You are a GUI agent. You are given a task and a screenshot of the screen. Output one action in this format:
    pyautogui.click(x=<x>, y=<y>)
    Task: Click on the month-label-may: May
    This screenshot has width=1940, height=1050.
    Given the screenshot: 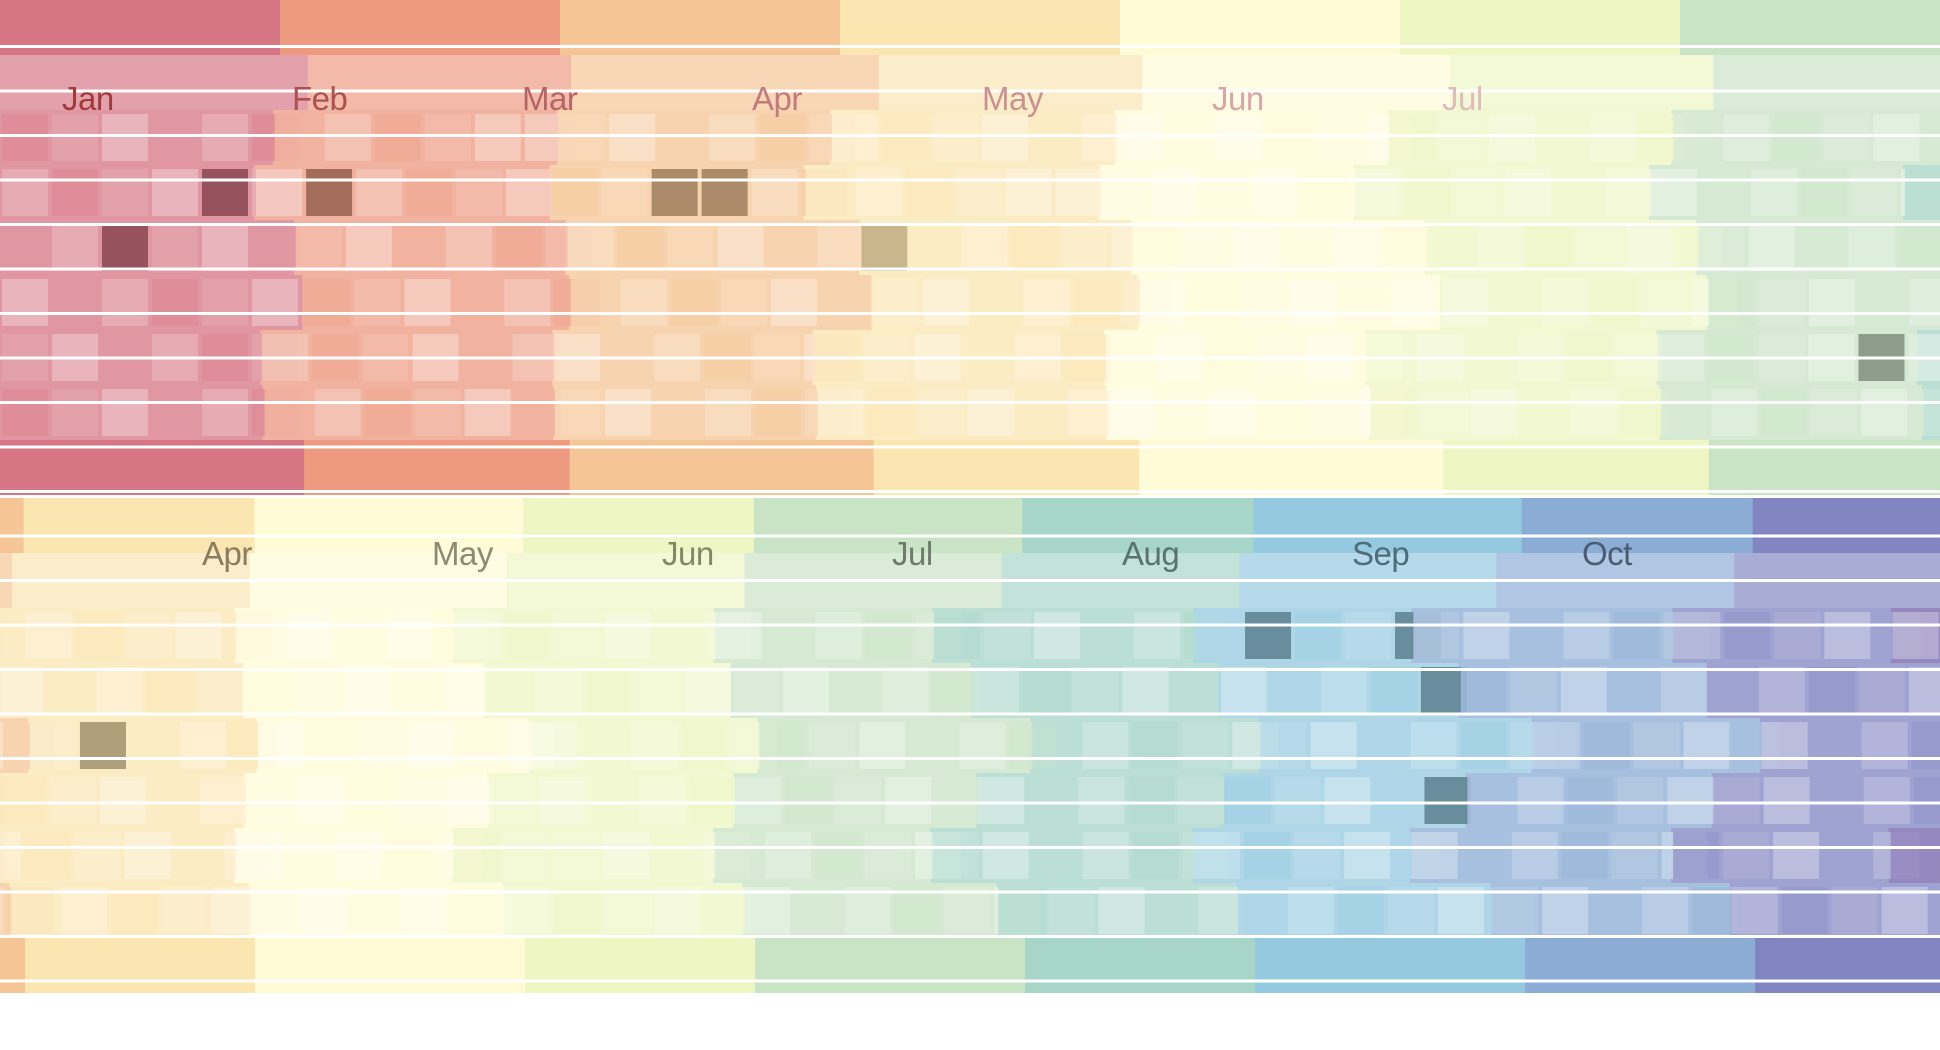 What is the action you would take?
    pyautogui.click(x=1013, y=98)
    